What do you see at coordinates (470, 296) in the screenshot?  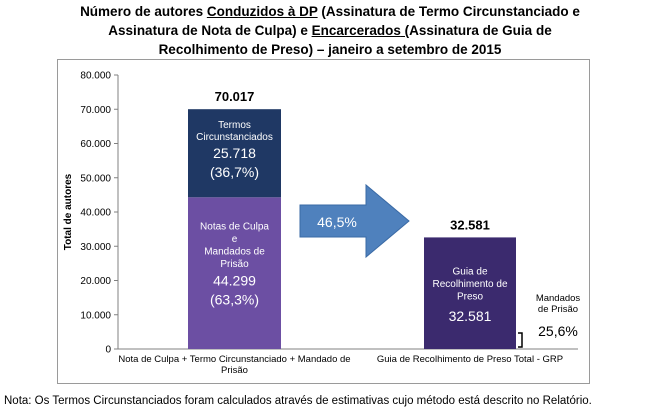 I see `segment-label: Preso` at bounding box center [470, 296].